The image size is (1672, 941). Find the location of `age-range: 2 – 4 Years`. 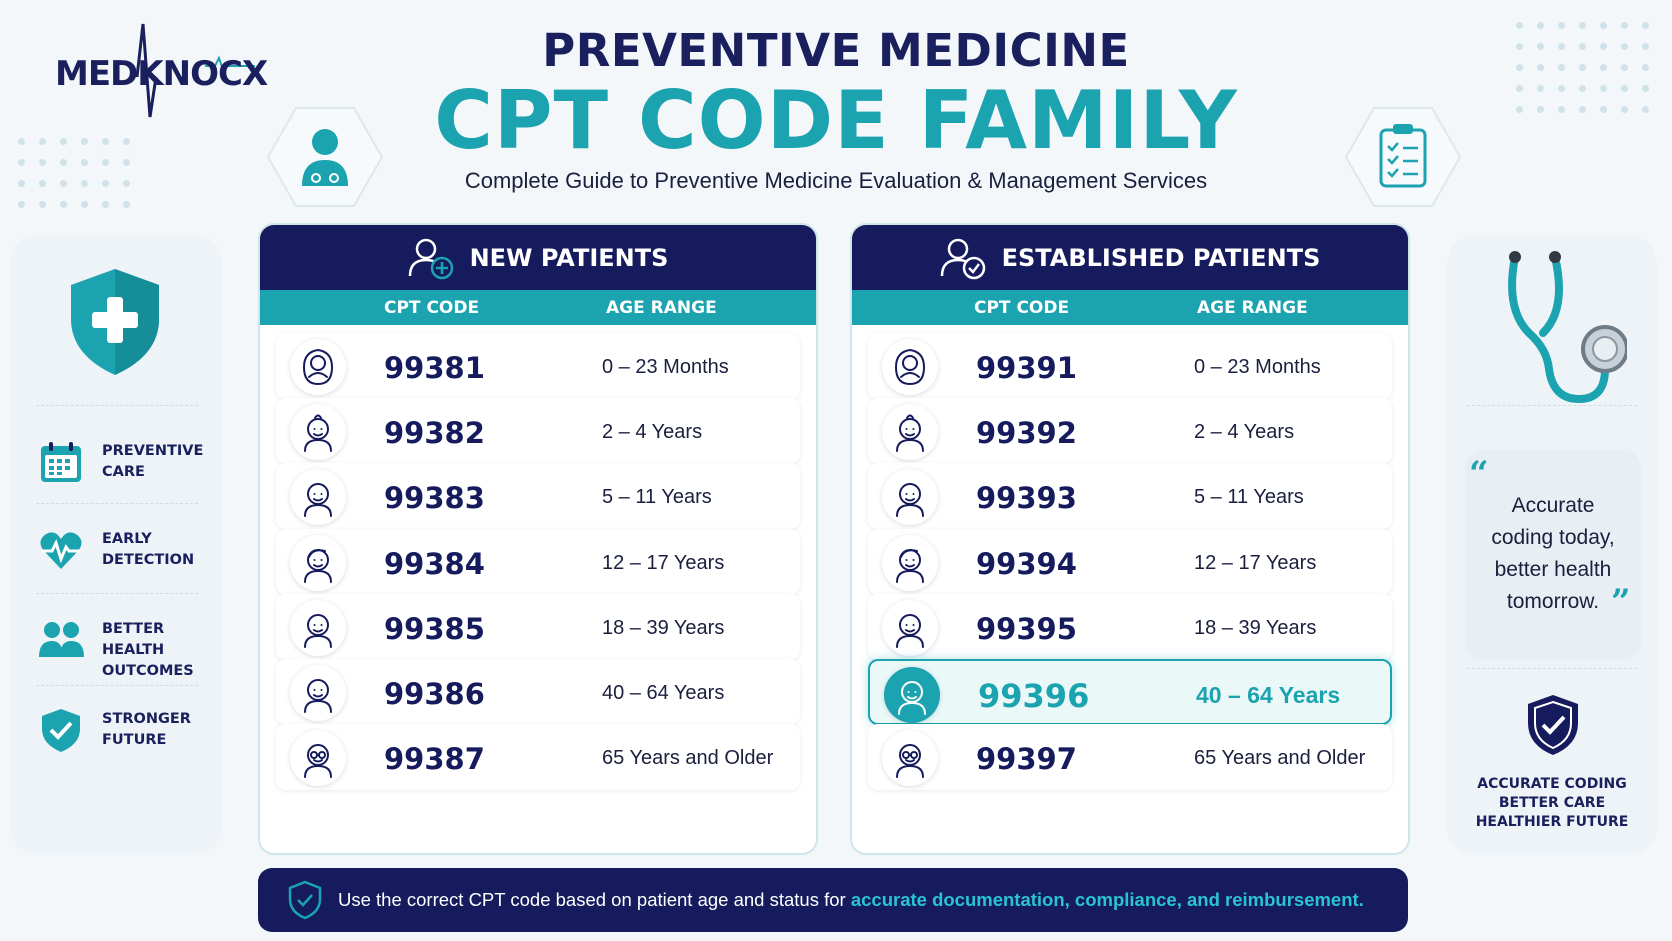

age-range: 2 – 4 Years is located at coordinates (652, 432).